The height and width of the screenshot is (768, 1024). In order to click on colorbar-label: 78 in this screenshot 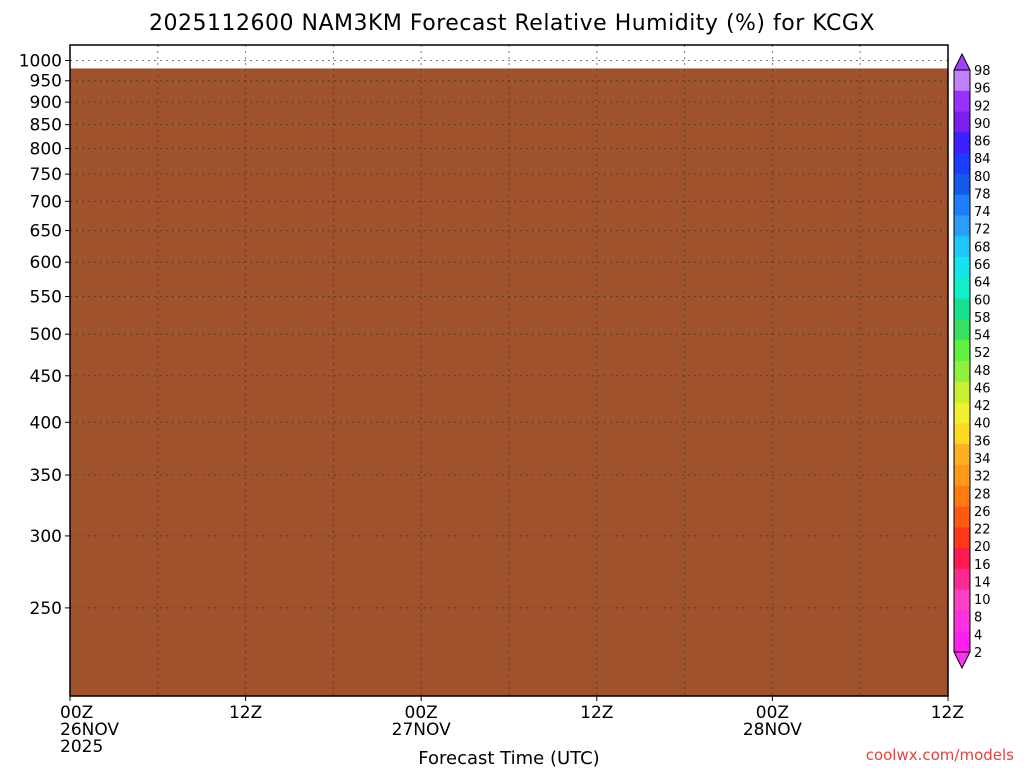, I will do `click(982, 194)`.